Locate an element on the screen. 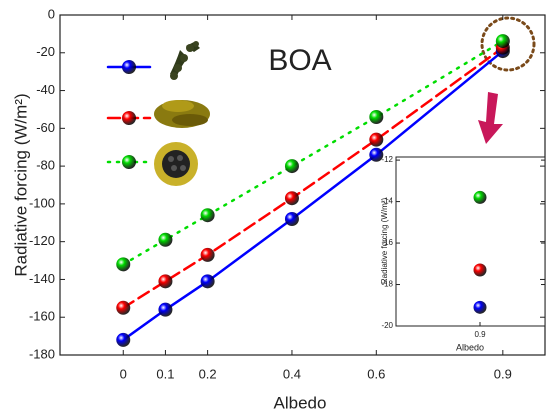  inset-x-axis-label: Albedo is located at coordinates (470, 347).